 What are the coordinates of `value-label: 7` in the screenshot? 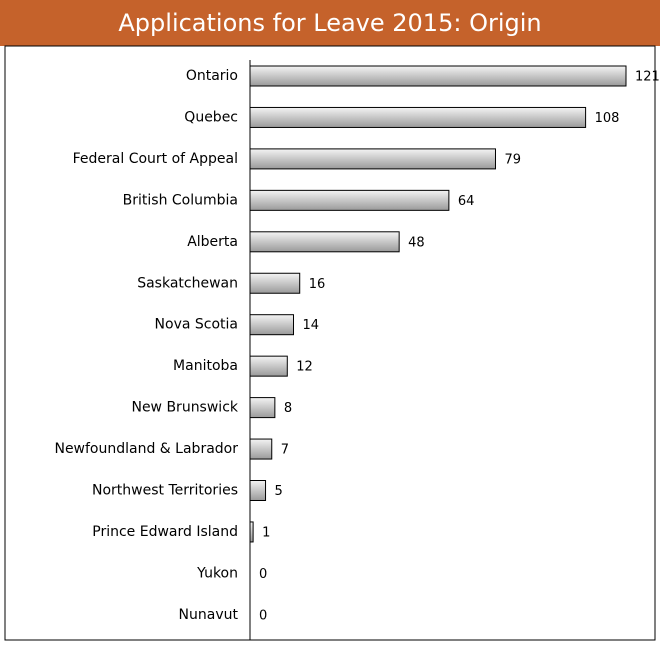 It's located at (285, 450).